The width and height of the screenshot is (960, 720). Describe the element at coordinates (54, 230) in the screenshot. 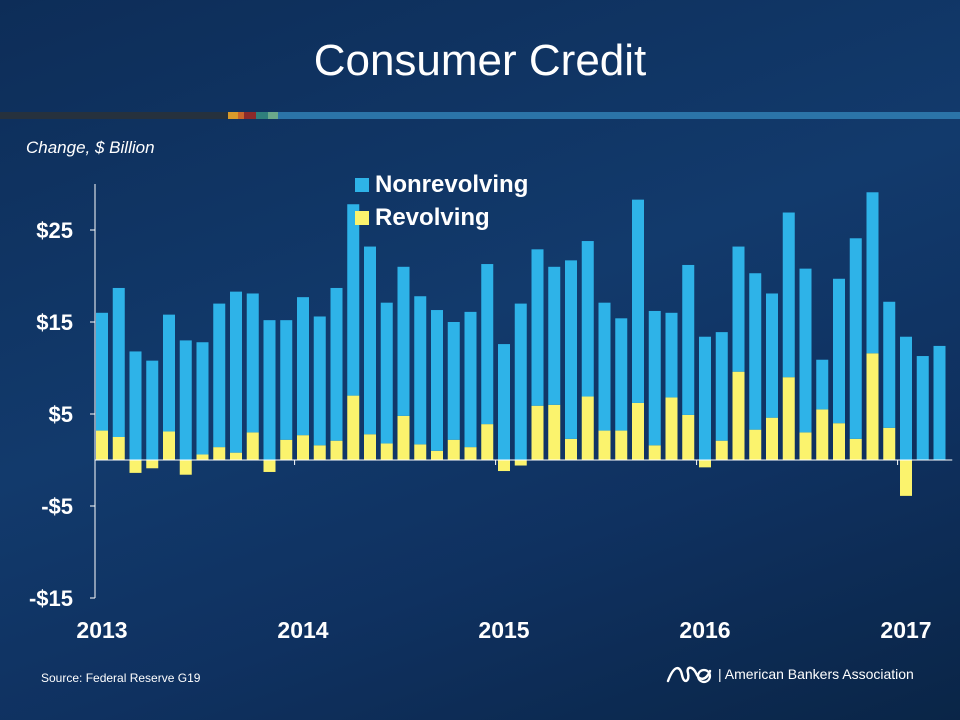

I see `y-tick-label: $25` at that location.